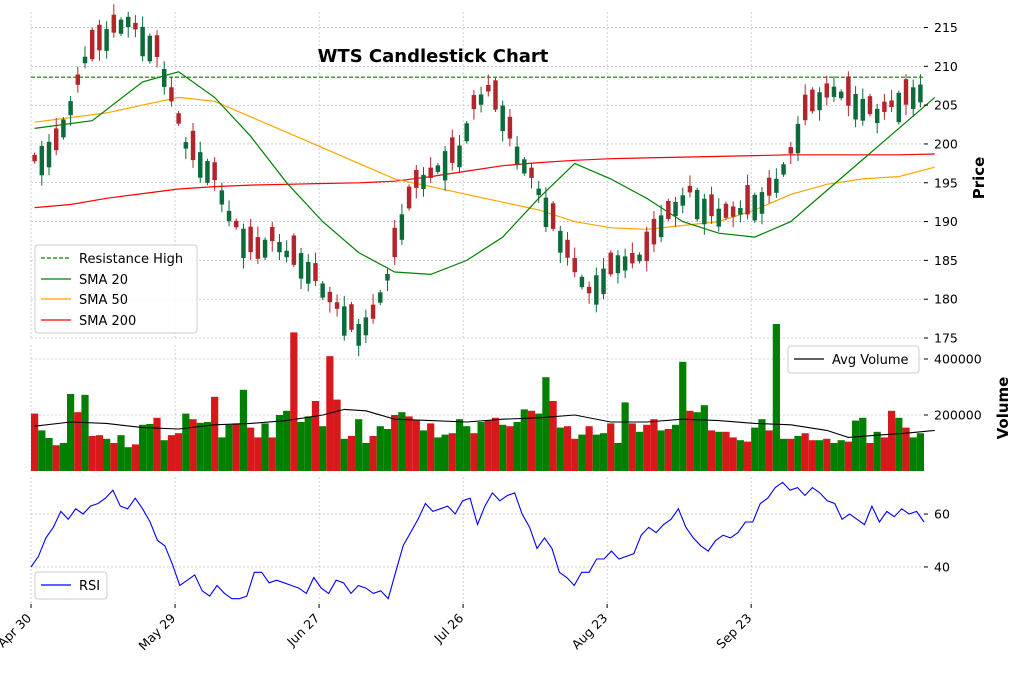 This screenshot has height=675, width=1022. What do you see at coordinates (946, 299) in the screenshot?
I see `price-tick-label: 180` at bounding box center [946, 299].